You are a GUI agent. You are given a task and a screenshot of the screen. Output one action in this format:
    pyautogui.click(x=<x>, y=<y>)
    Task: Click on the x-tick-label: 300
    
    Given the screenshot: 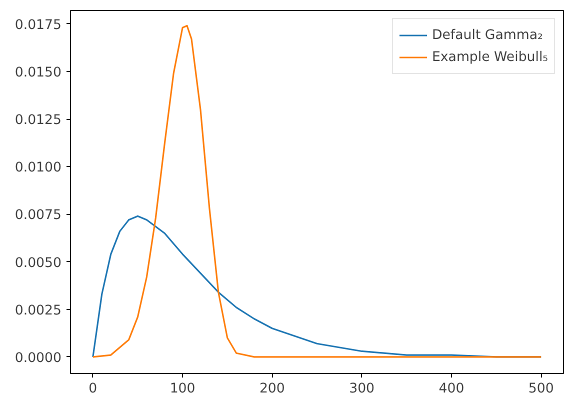 What is the action you would take?
    pyautogui.click(x=362, y=389)
    